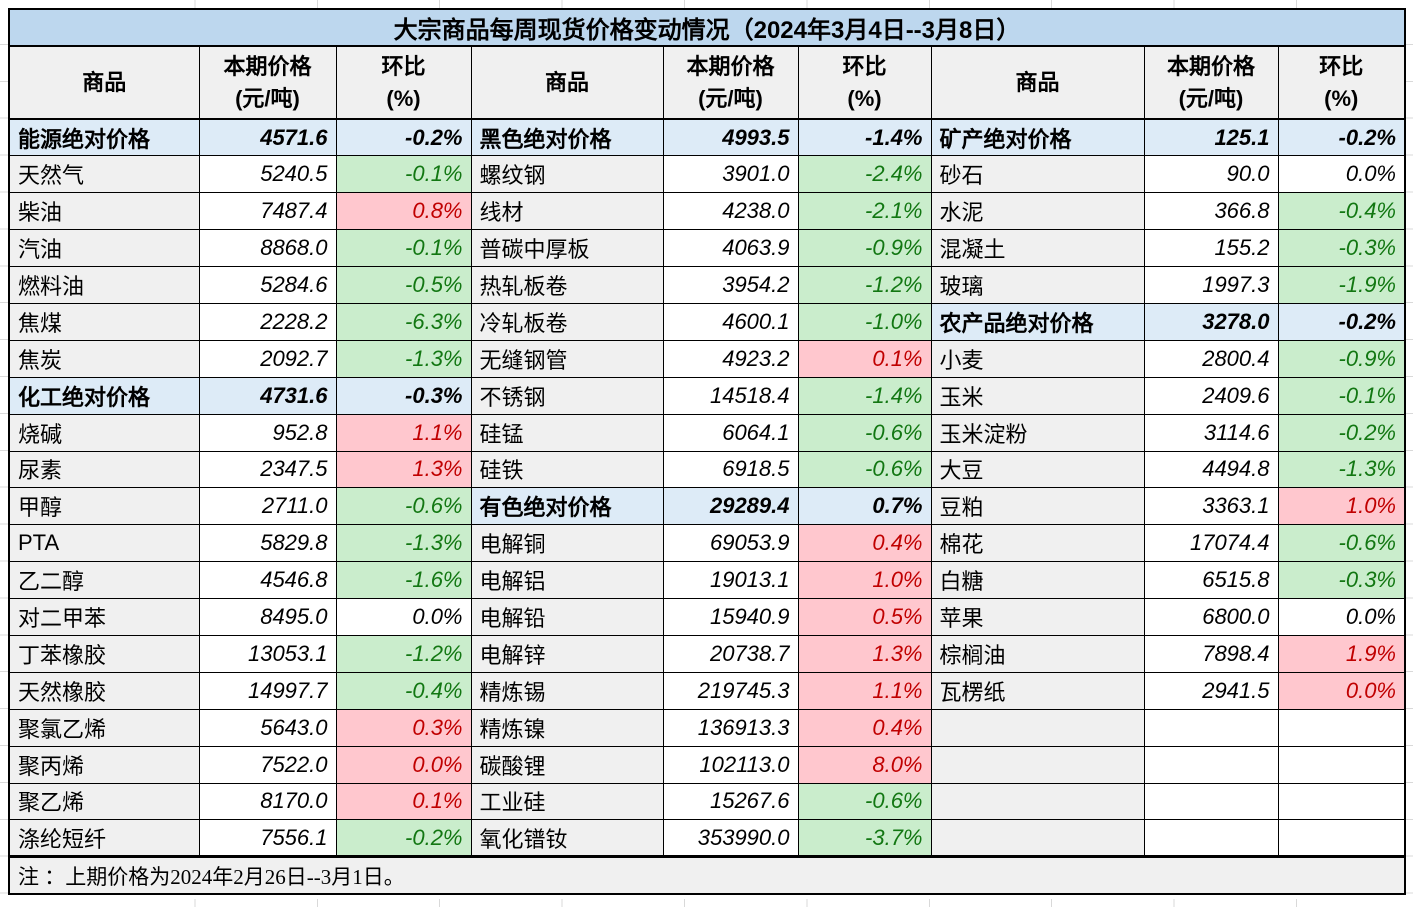 Image resolution: width=1413 pixels, height=907 pixels. What do you see at coordinates (104, 690) in the screenshot?
I see `commodity-name-cell: 天然橡胶` at bounding box center [104, 690].